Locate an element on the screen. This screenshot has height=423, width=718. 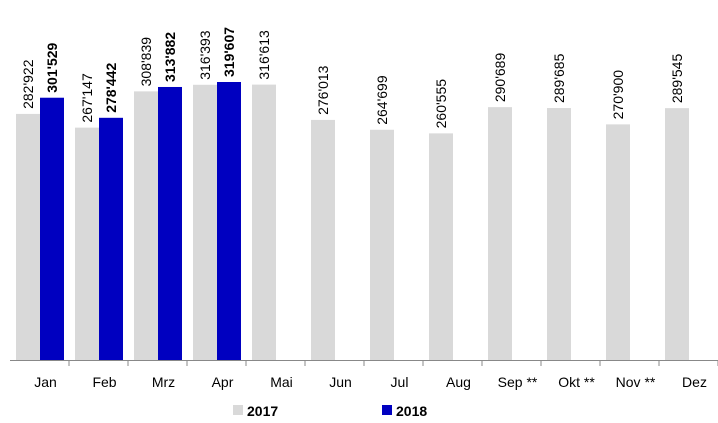
value-label: 260'555 is located at coordinates (441, 104).